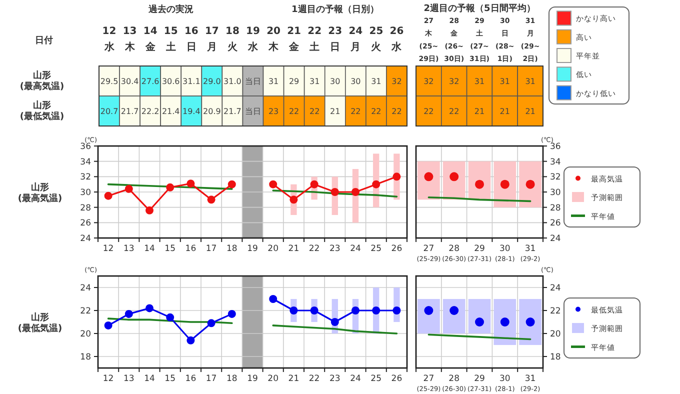  What do you see at coordinates (150, 81) in the screenshot?
I see `data-label: 27.6` at bounding box center [150, 81].